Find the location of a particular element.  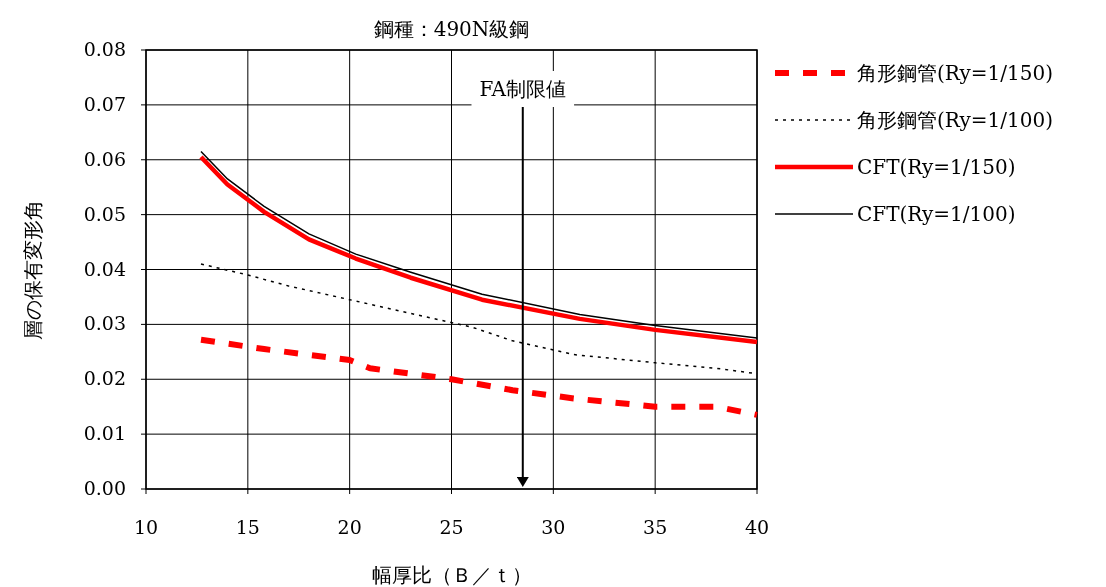

x-tick-label: 35 is located at coordinates (655, 527).